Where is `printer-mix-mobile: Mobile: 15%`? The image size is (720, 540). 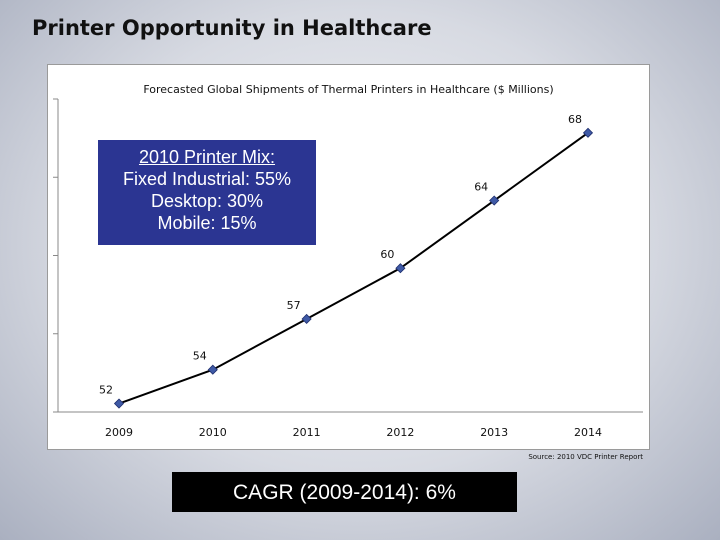 printer-mix-mobile: Mobile: 15% is located at coordinates (207, 223).